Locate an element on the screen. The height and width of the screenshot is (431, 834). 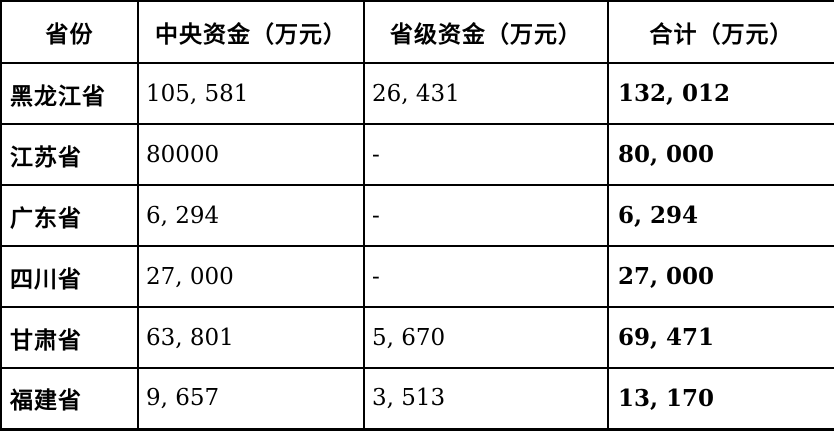
table-row: 广东省 6, 294 - 6, 294 is located at coordinates (417, 215).